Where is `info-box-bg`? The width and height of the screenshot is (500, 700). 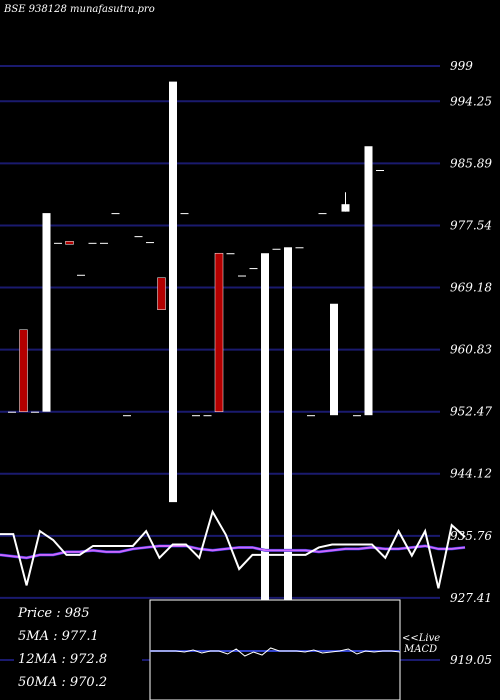
info-box-bg is located at coordinates (78, 650).